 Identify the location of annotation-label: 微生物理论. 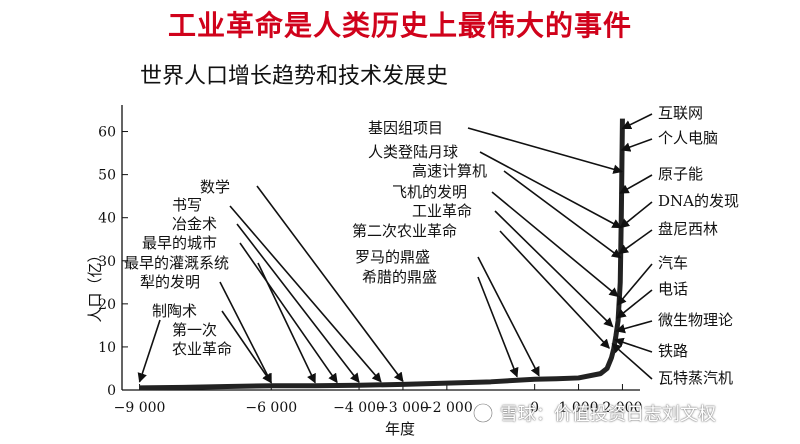
(695, 320).